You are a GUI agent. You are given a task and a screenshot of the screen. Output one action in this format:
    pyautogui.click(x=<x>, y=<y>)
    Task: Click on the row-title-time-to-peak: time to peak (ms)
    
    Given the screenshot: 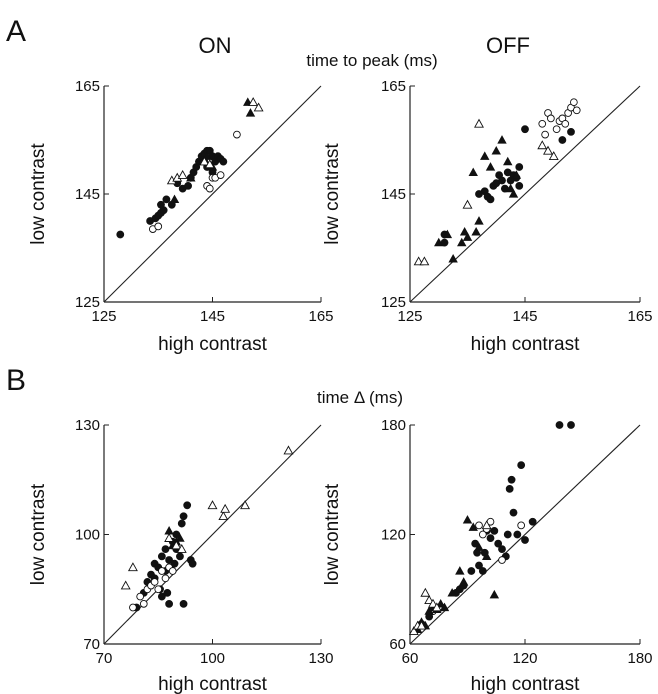 What is the action you would take?
    pyautogui.click(x=371, y=60)
    